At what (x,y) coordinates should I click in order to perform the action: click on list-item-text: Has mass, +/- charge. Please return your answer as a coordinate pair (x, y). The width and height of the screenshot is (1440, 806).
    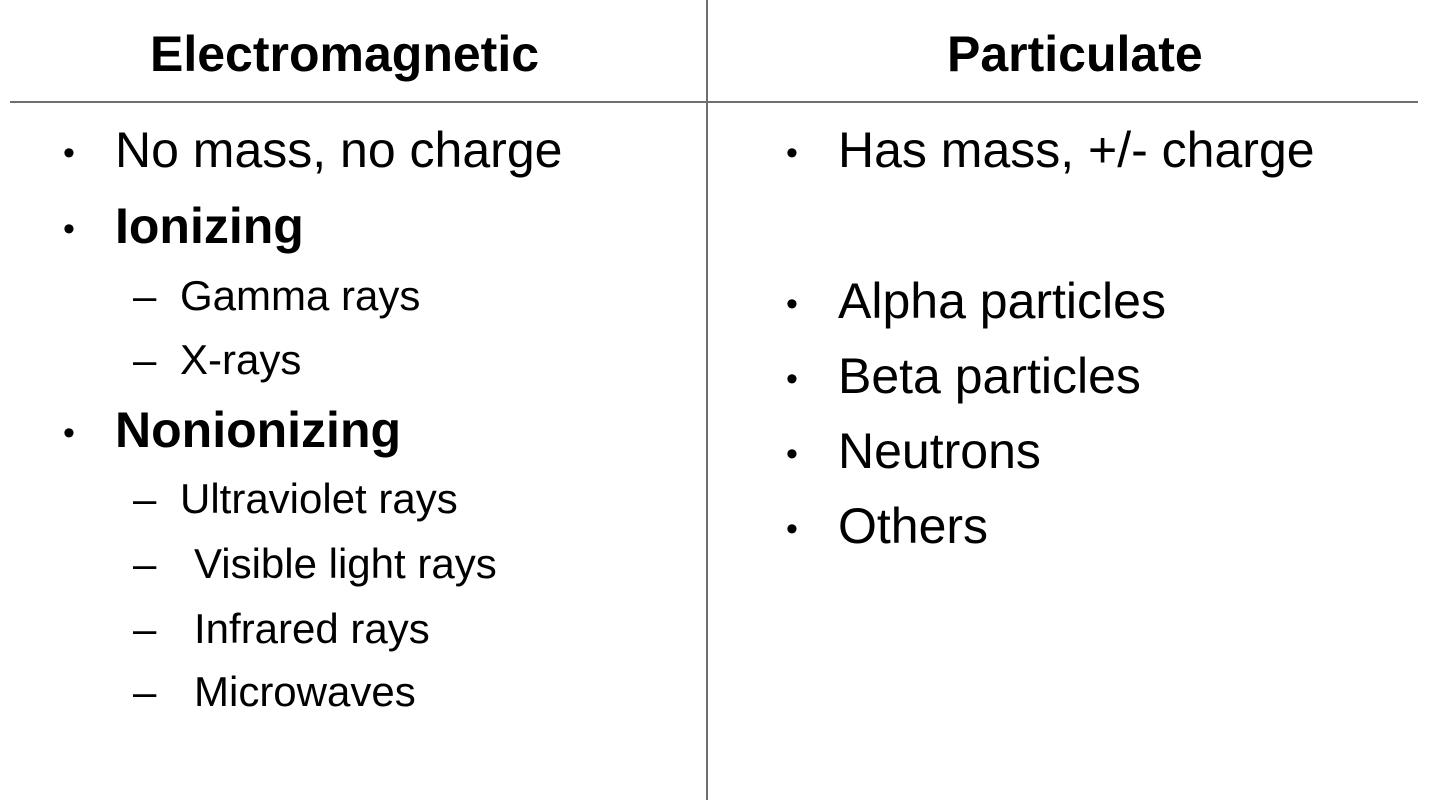
    Looking at the image, I should click on (1076, 150).